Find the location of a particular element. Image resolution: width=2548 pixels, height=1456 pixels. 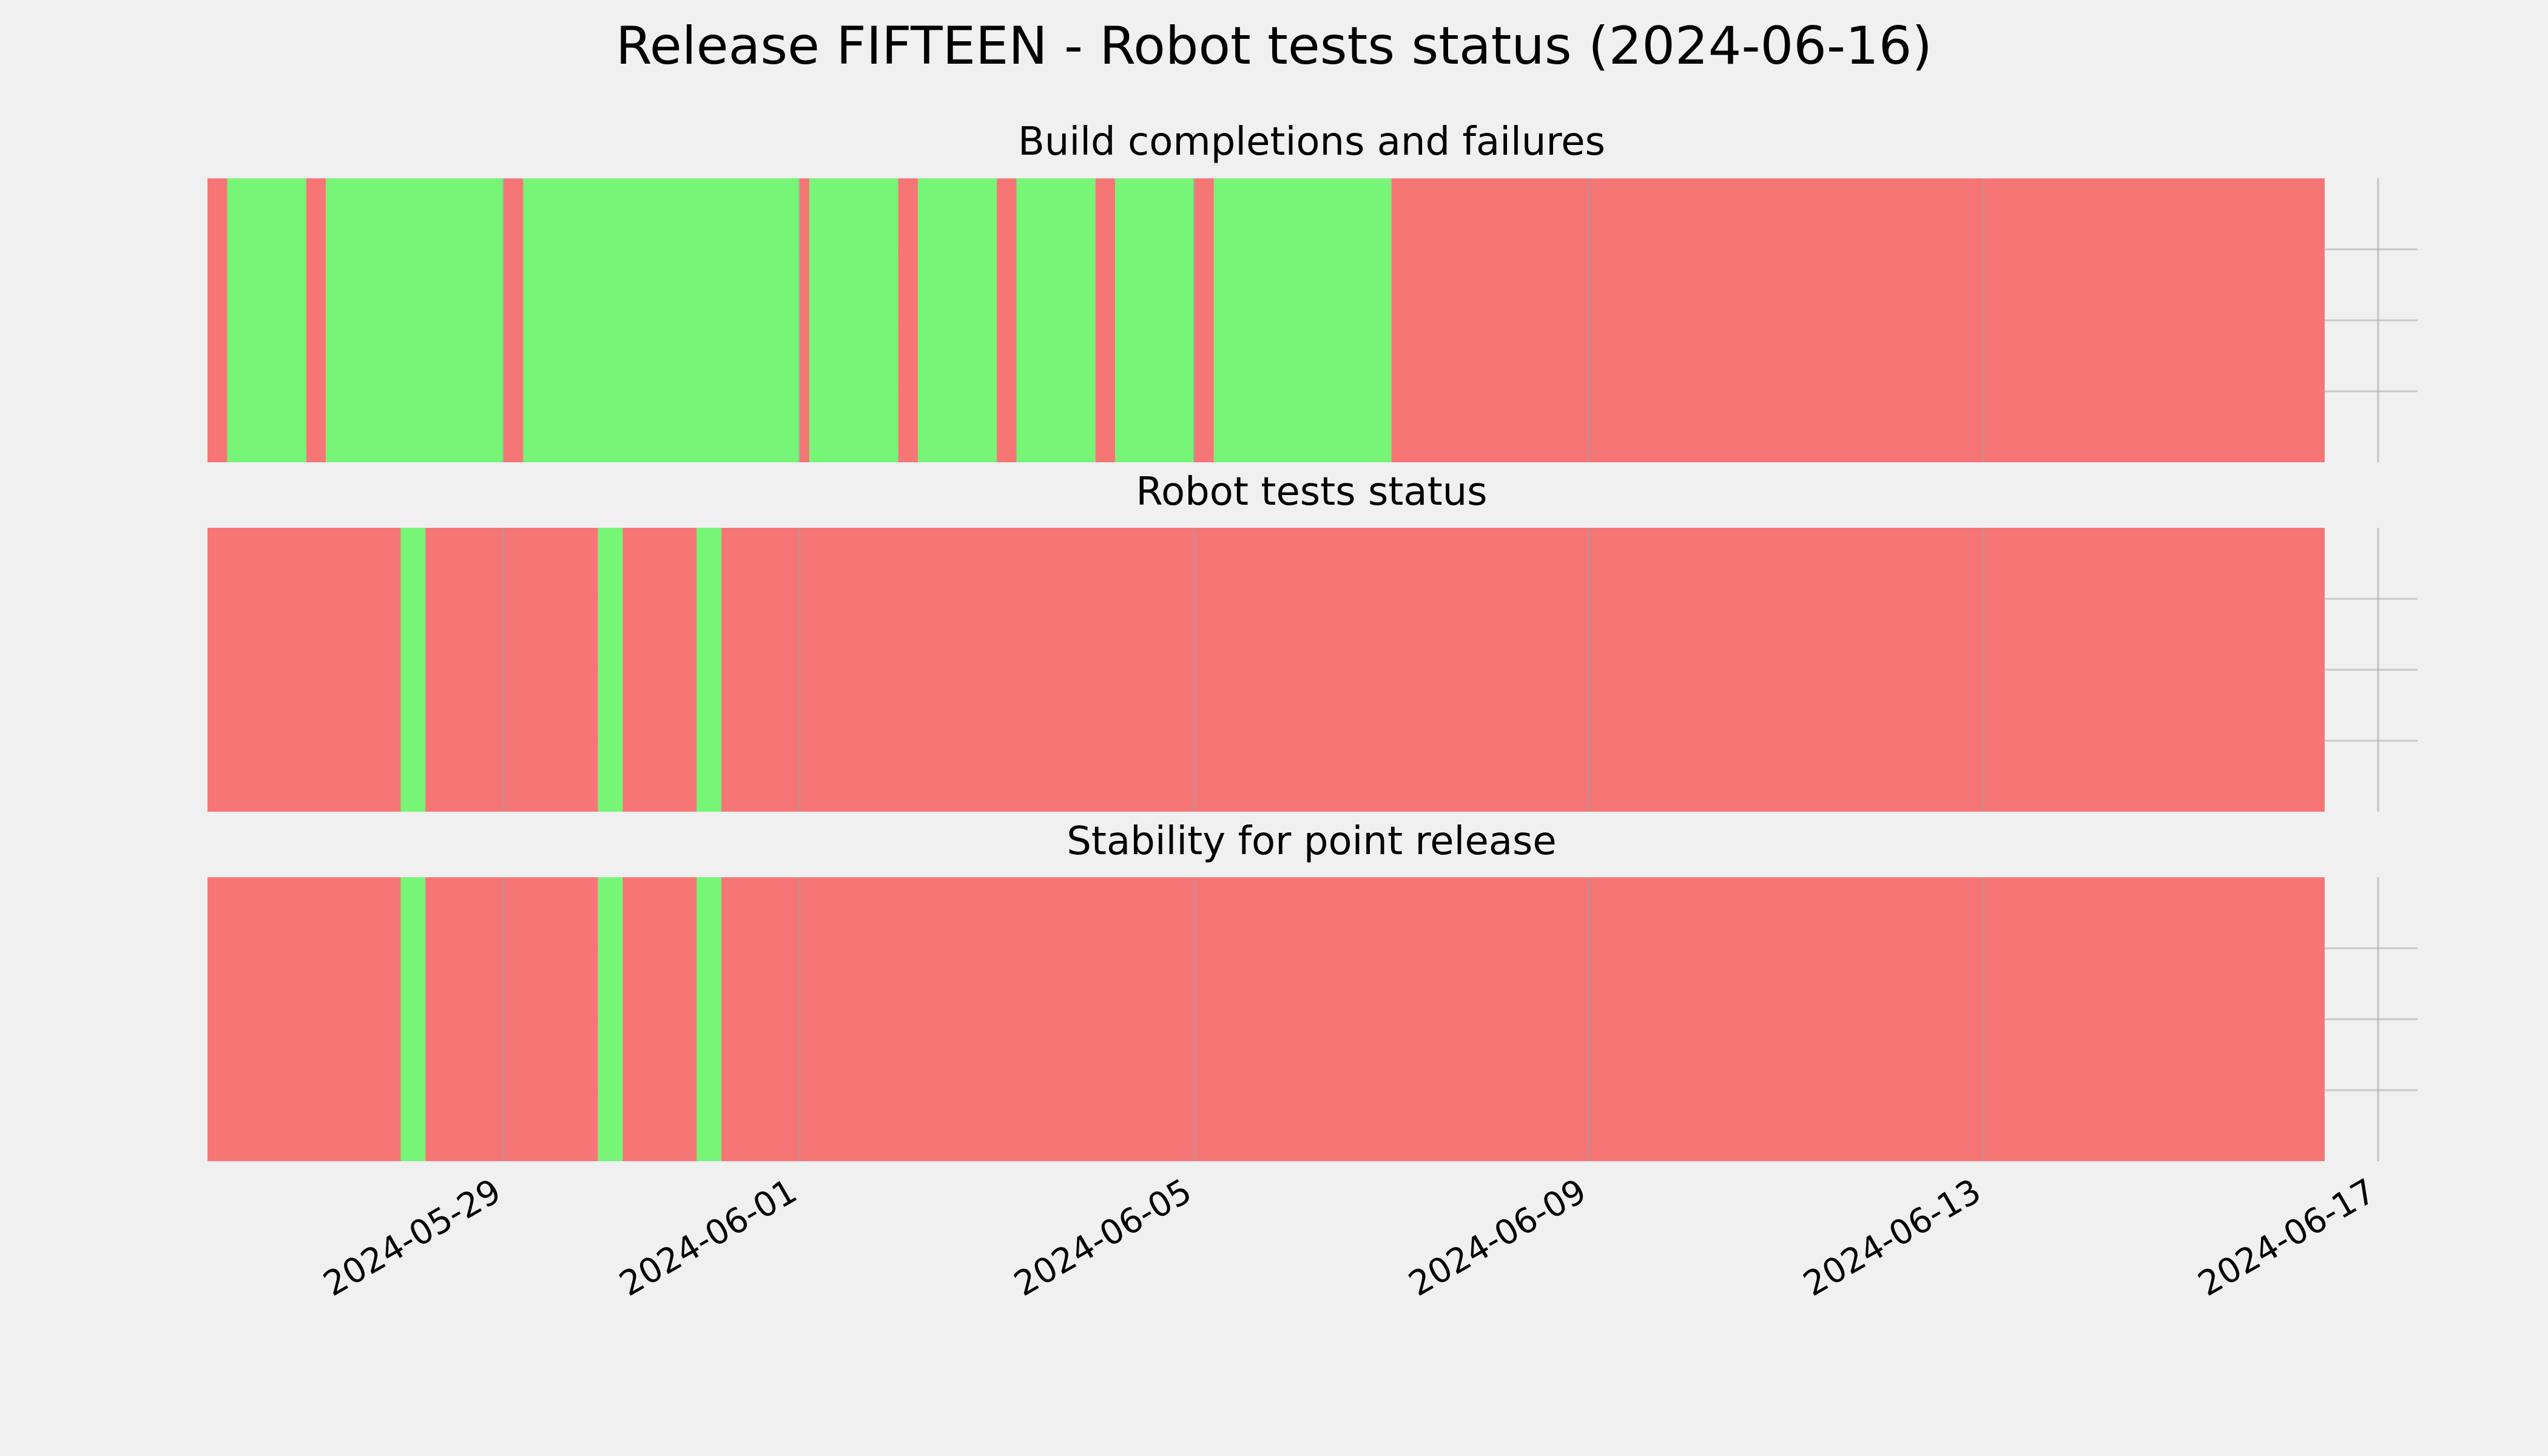

panel-title: Robot tests status is located at coordinates (1311, 492).